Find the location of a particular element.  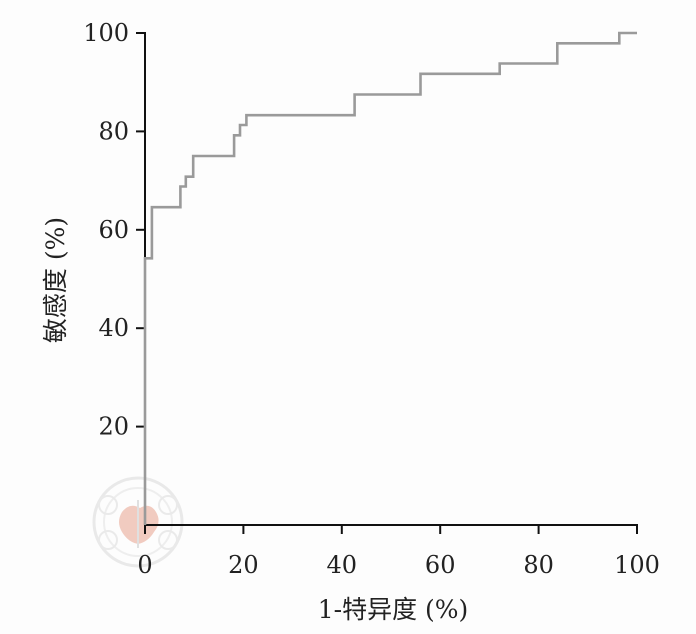

y-tick-label: 40 is located at coordinates (113, 328).